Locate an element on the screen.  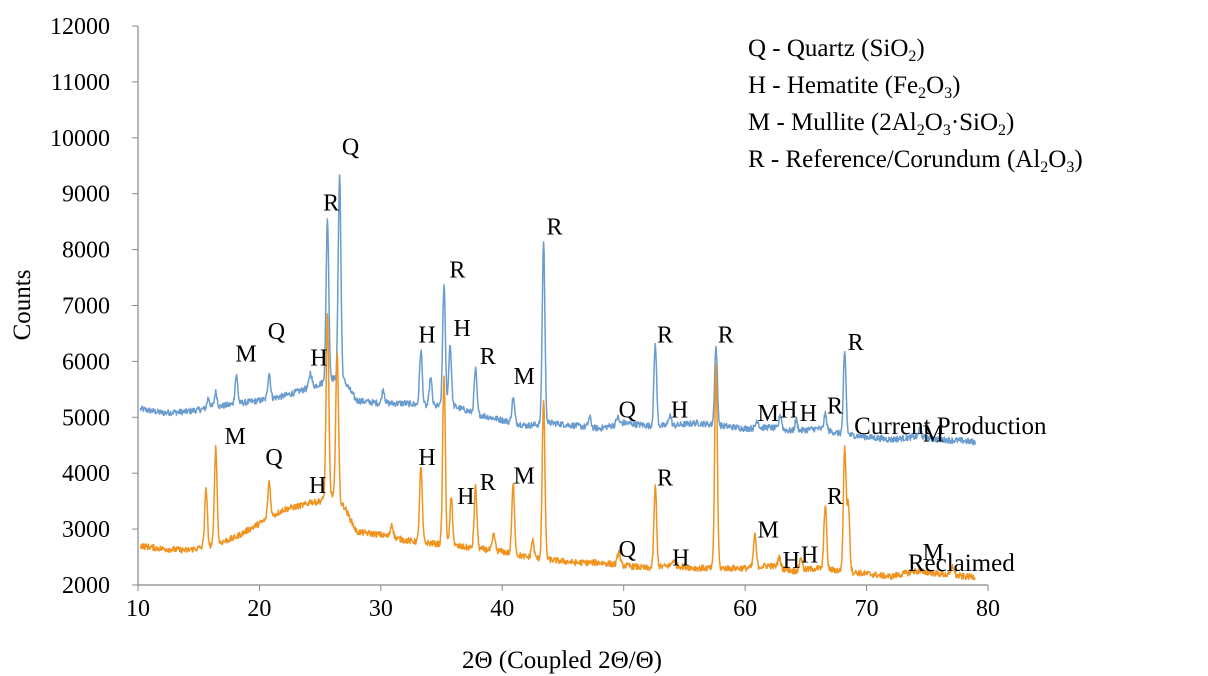
x-tick-label: 50 is located at coordinates (624, 609).